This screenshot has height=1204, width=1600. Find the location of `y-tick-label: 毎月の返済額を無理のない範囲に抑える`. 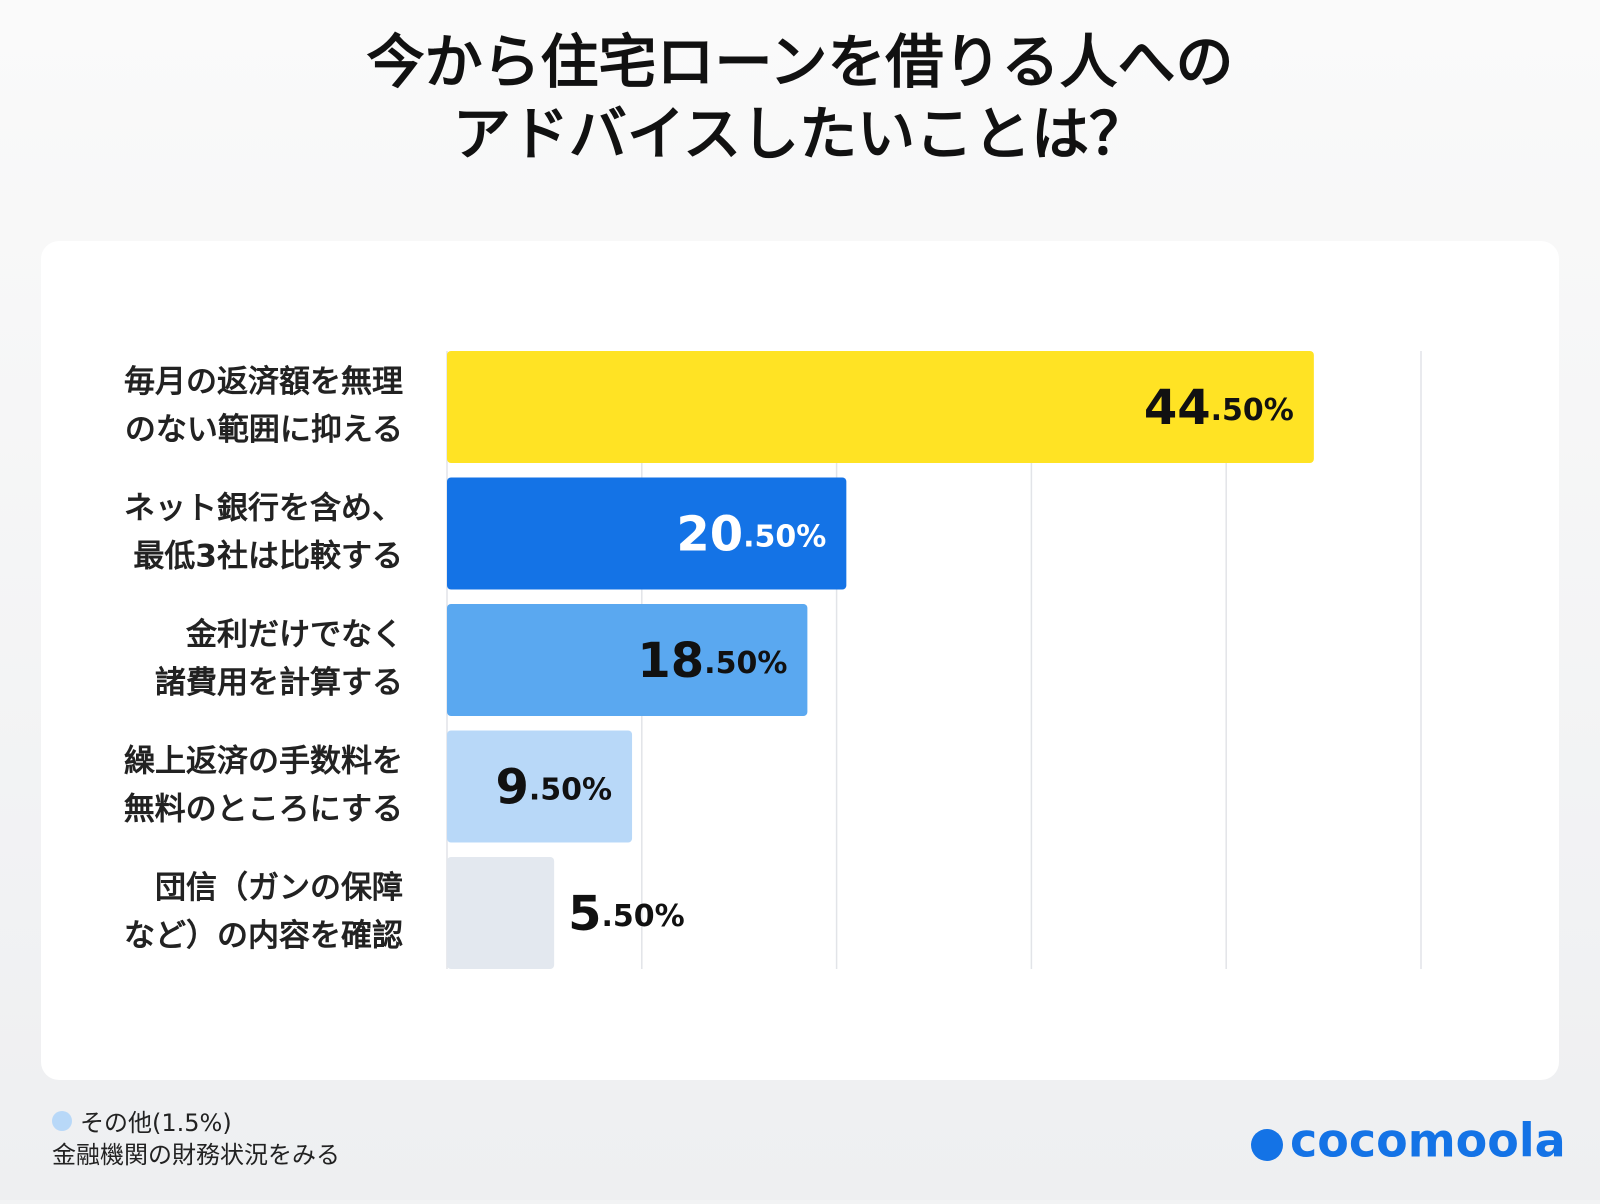

y-tick-label: 毎月の返済額を無理のない範囲に抑える is located at coordinates (263, 406).